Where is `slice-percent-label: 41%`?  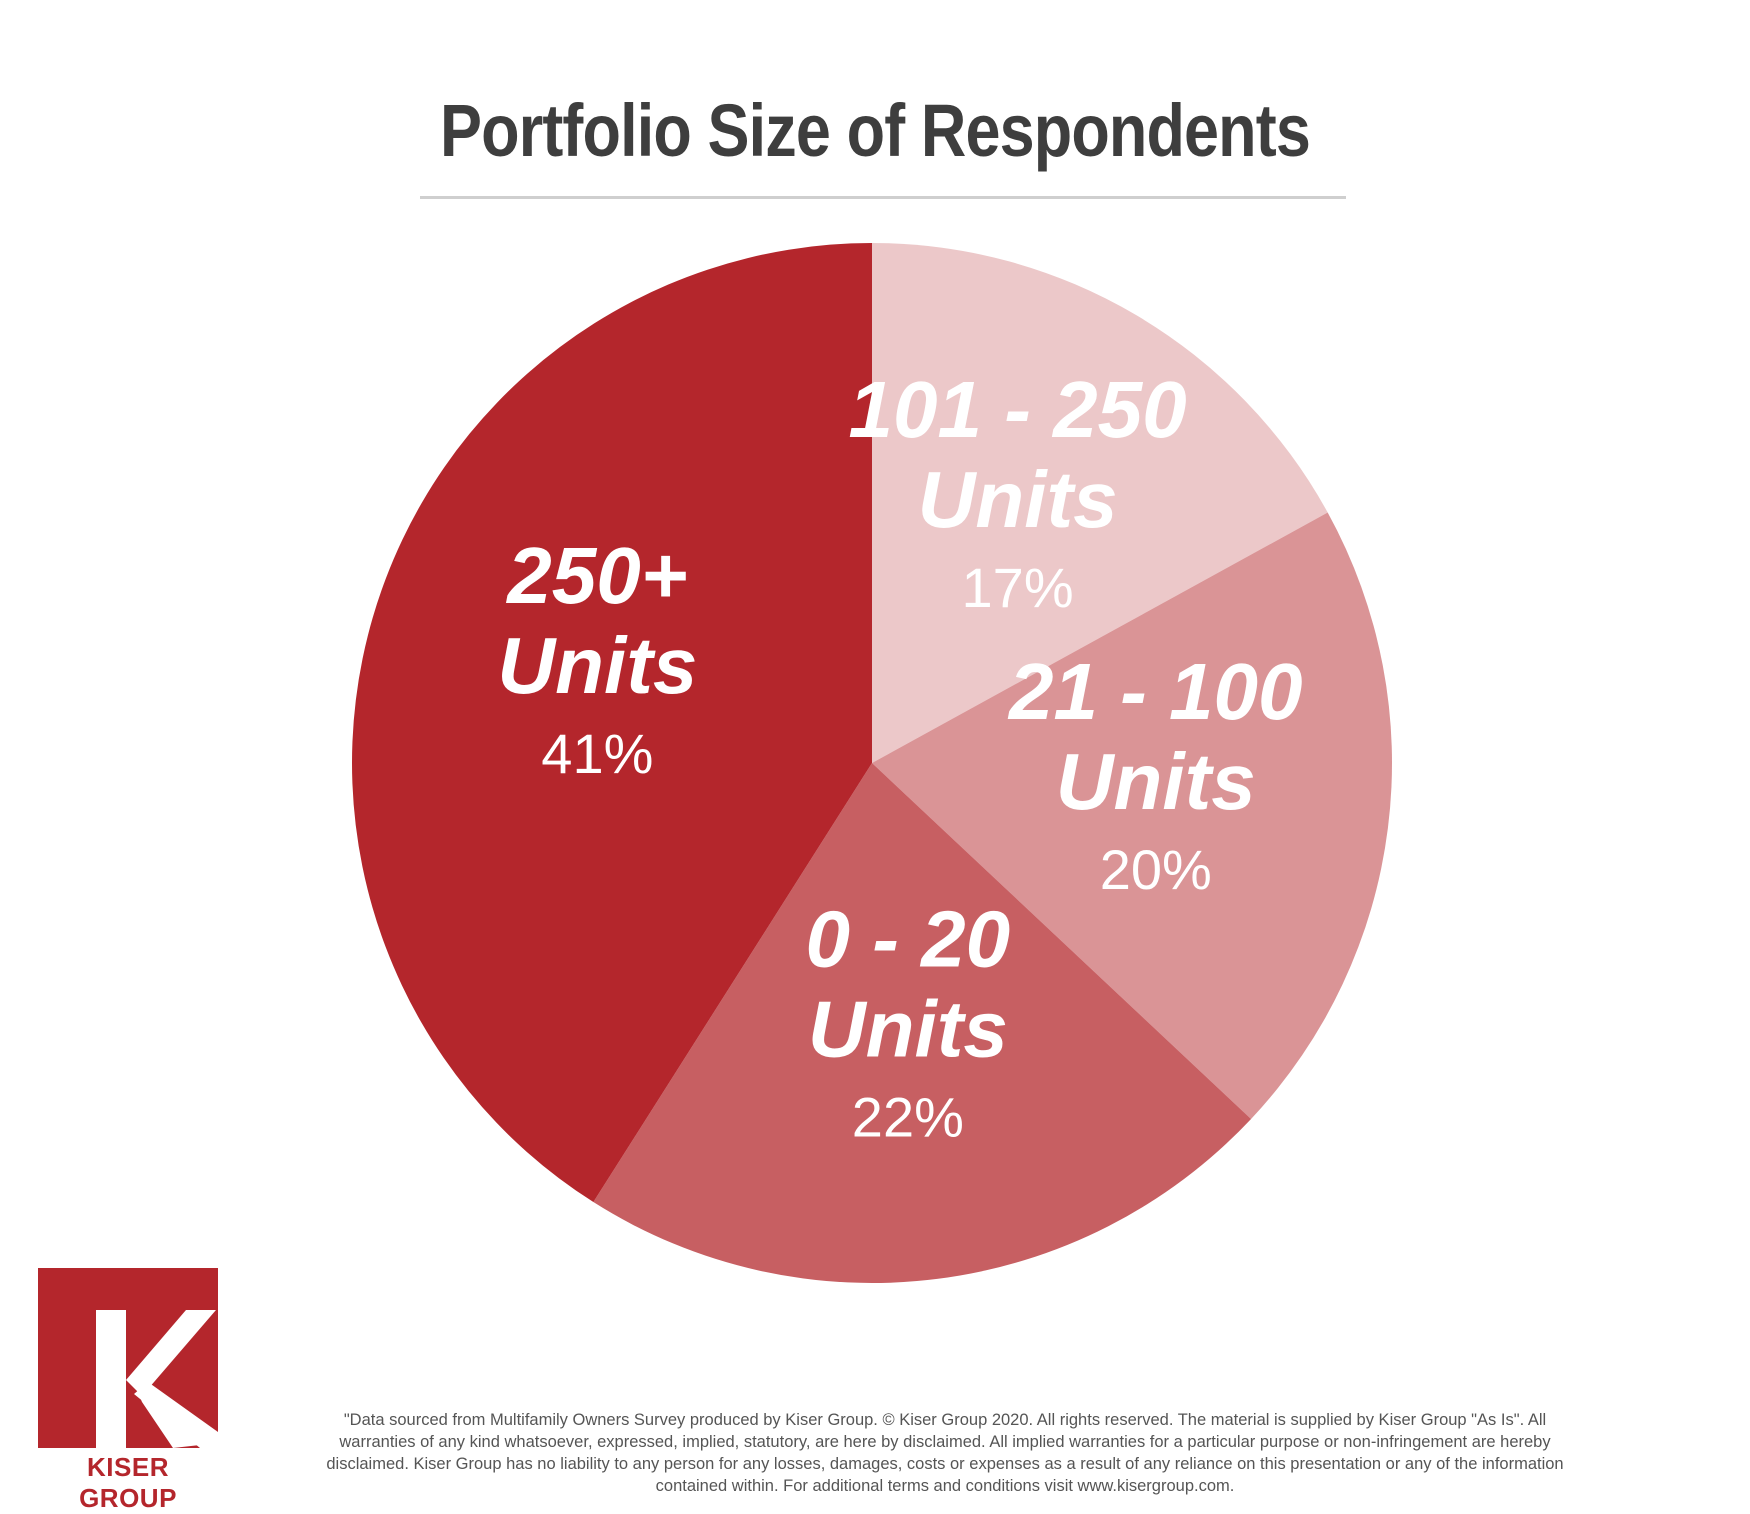 slice-percent-label: 41% is located at coordinates (597, 753).